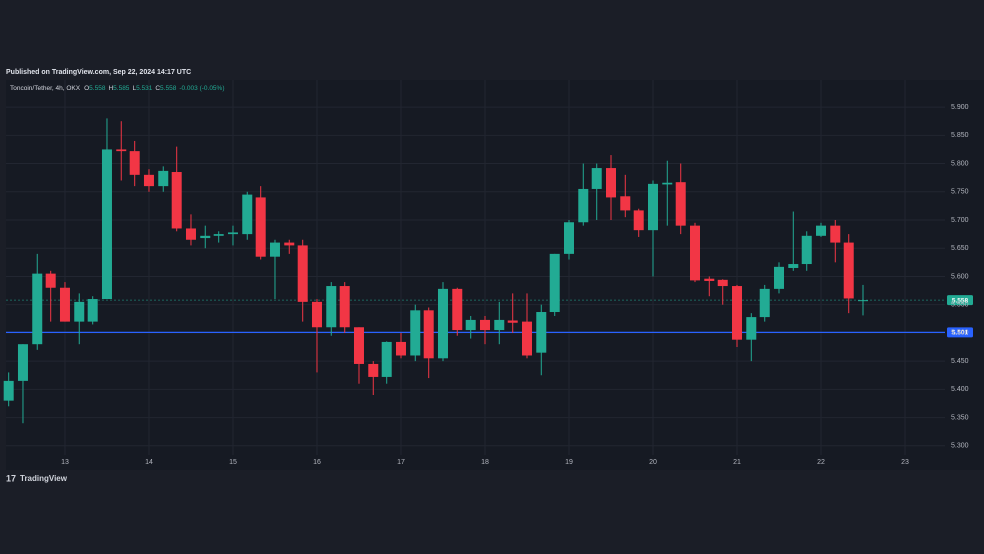  Describe the element at coordinates (960, 107) in the screenshot. I see `y-tick-label: 5.900` at that location.